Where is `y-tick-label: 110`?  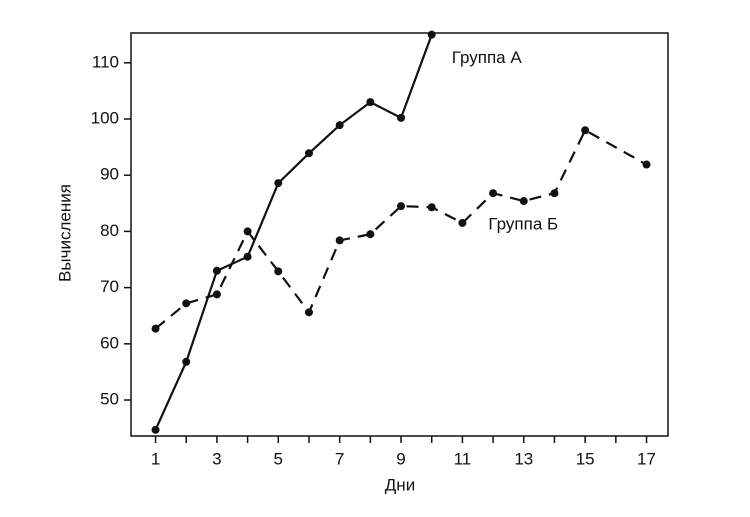
y-tick-label: 110 is located at coordinates (105, 61).